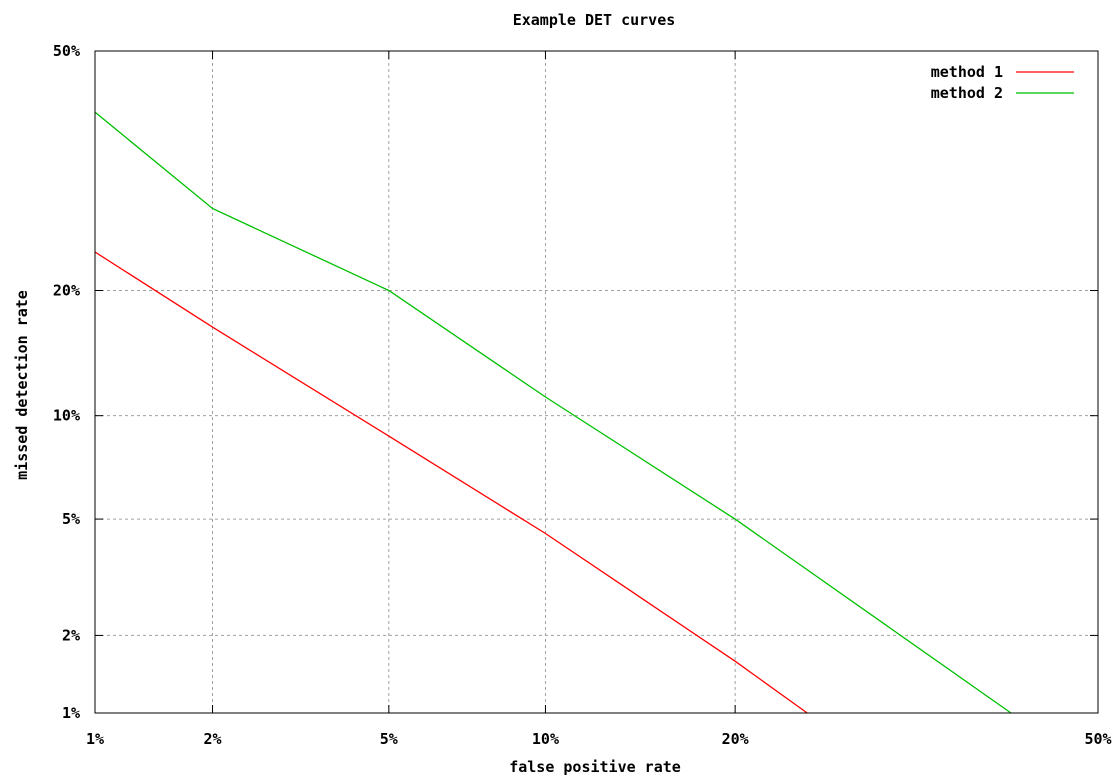  I want to click on y-tick-label: 50%, so click(66, 51).